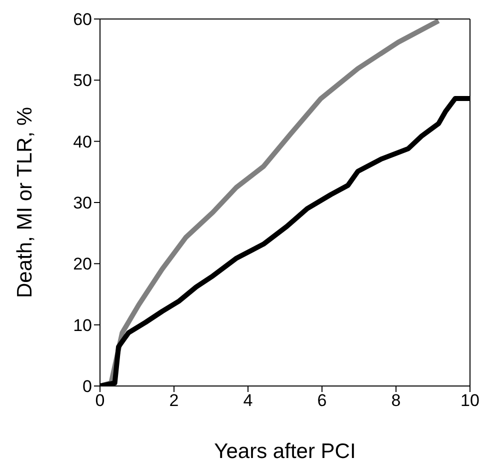 The height and width of the screenshot is (476, 481). What do you see at coordinates (100, 400) in the screenshot?
I see `x-tick-label: 0` at bounding box center [100, 400].